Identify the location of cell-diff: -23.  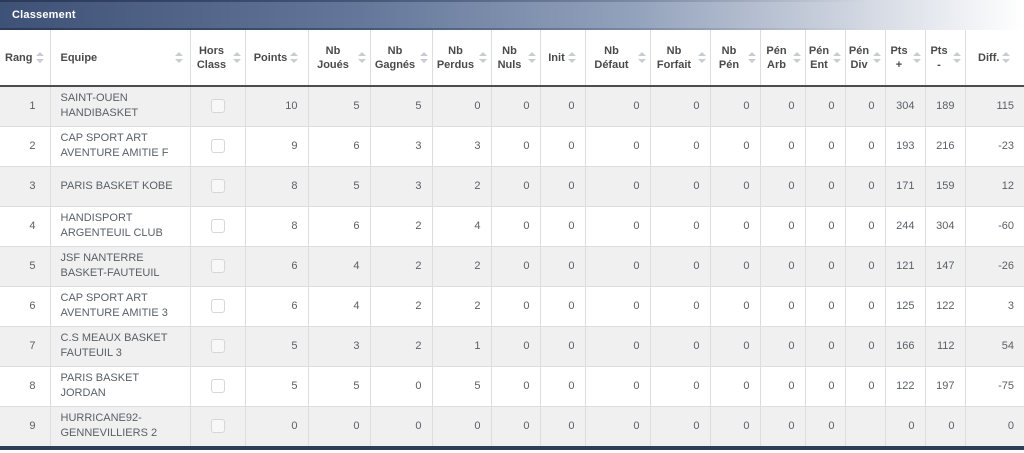
(994, 146).